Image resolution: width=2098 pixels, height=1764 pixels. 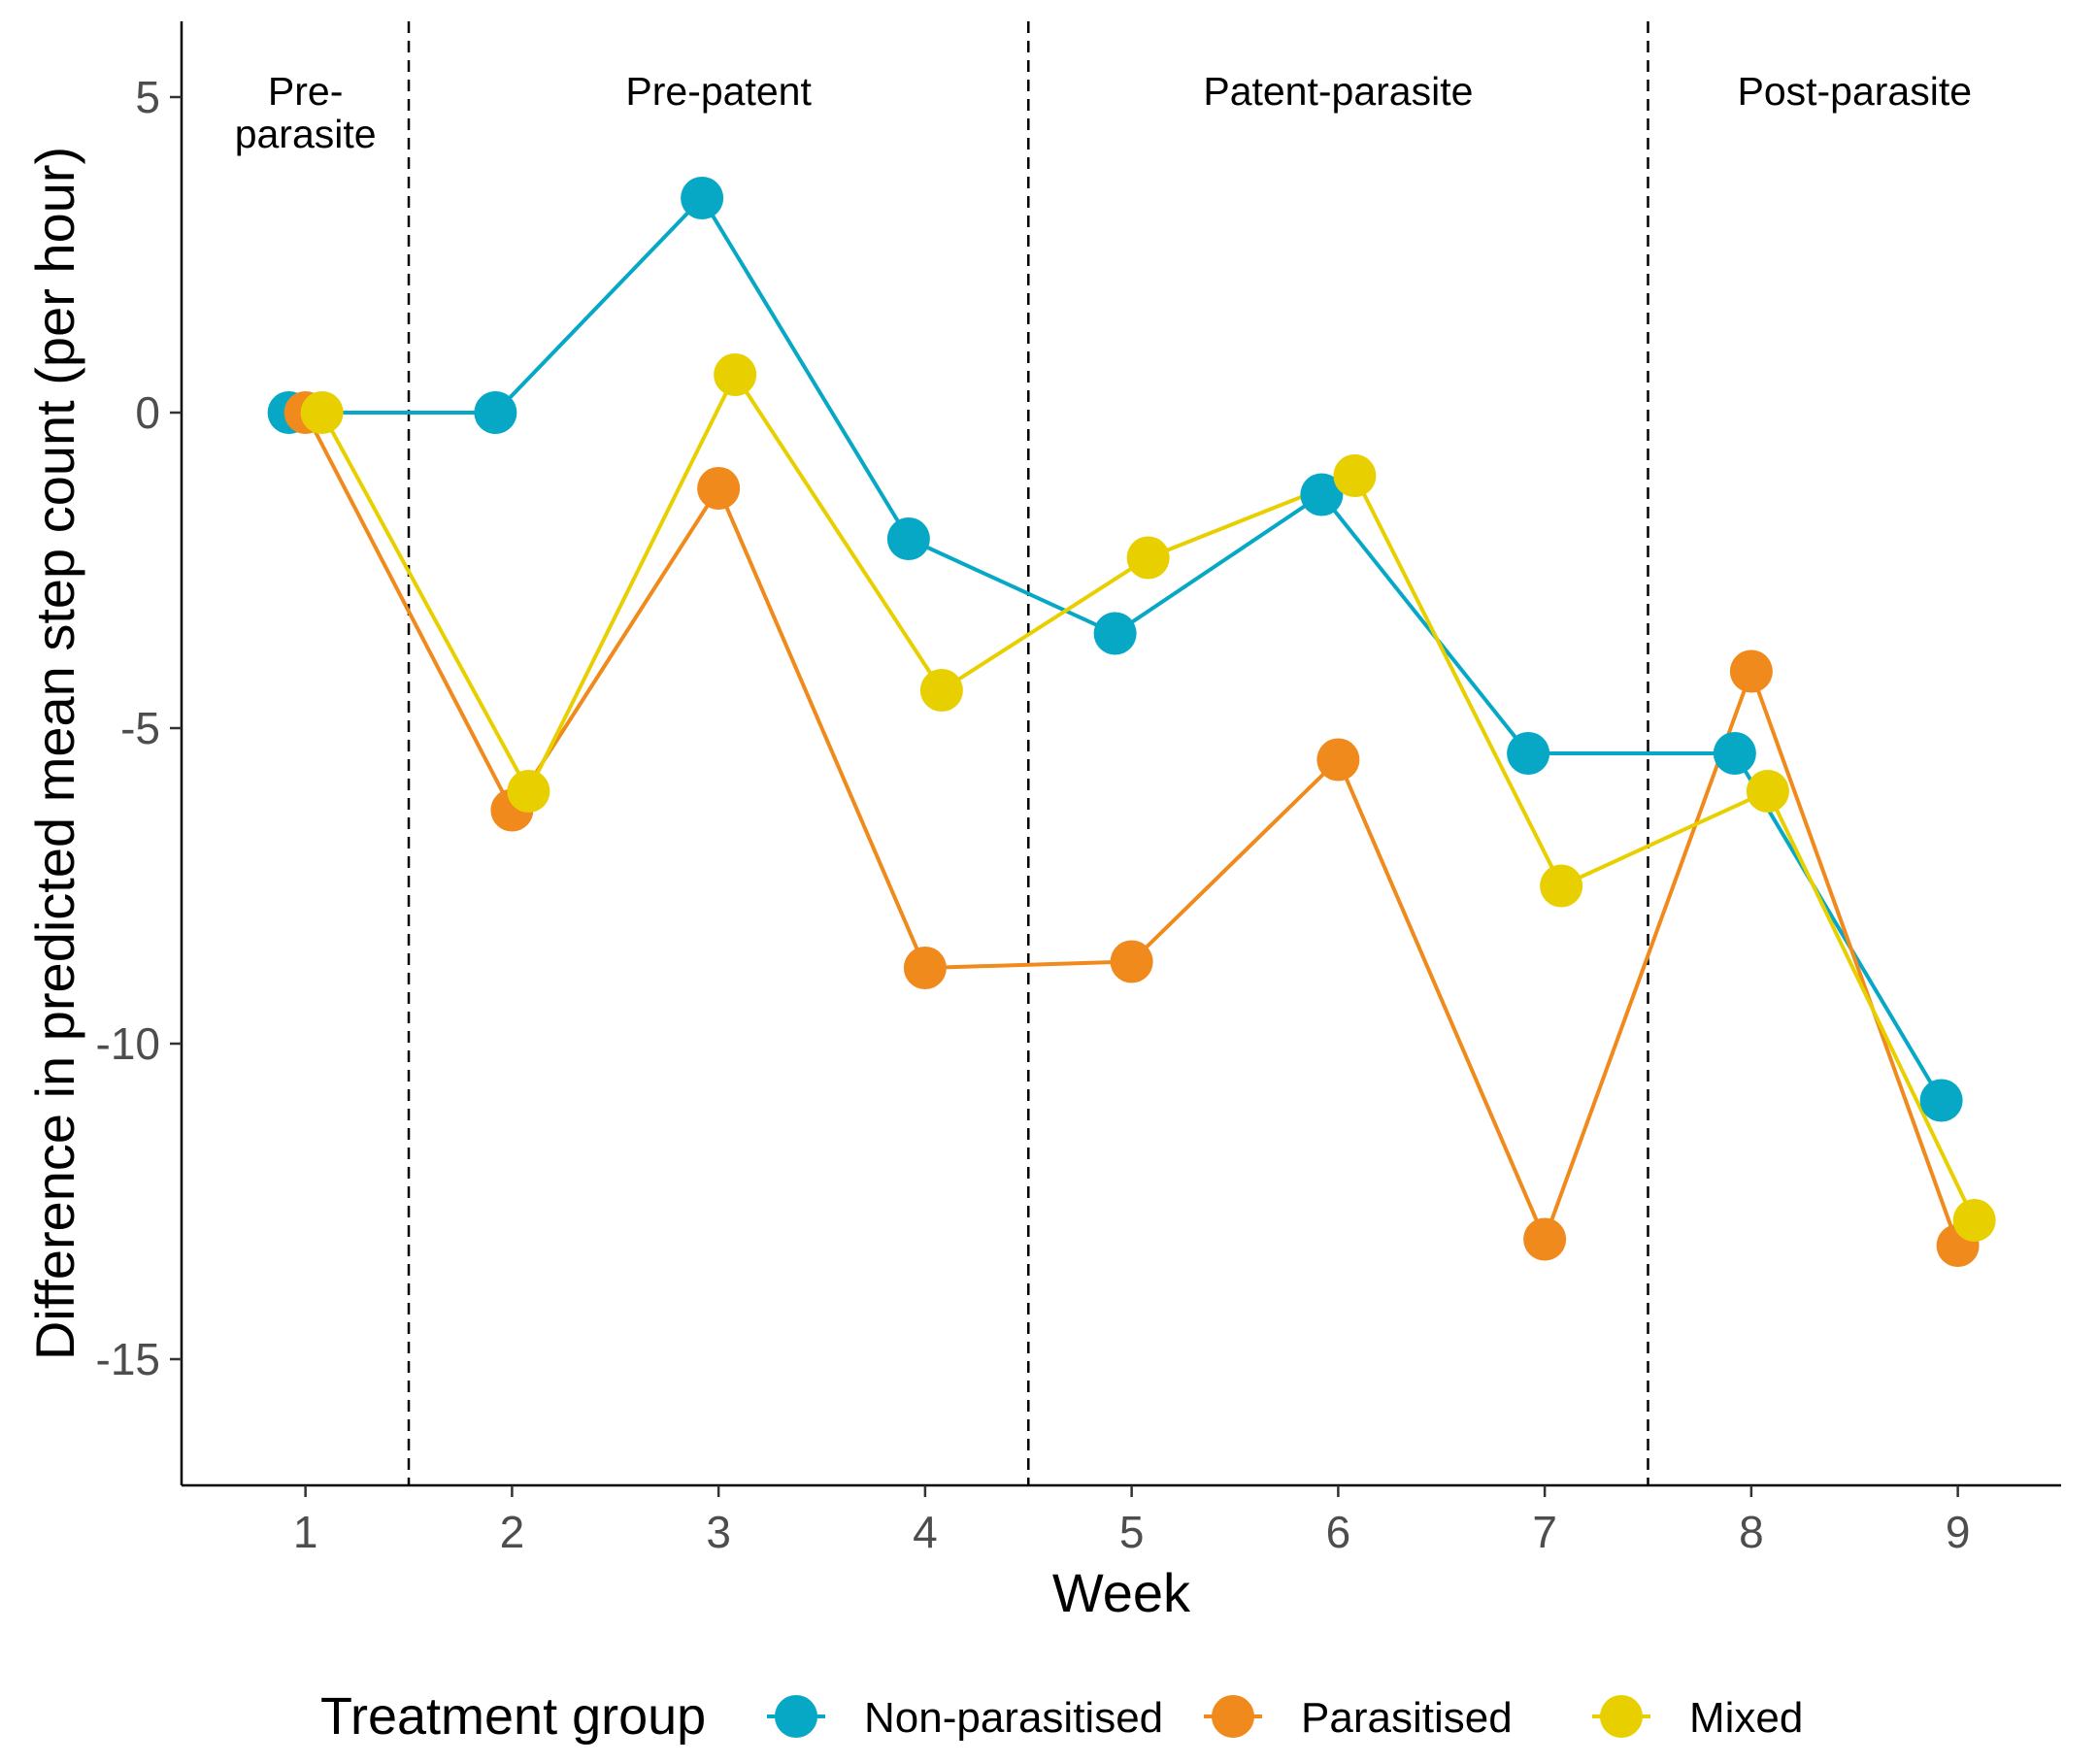 I want to click on legend-label-mixed: Mixed, so click(x=1746, y=1718).